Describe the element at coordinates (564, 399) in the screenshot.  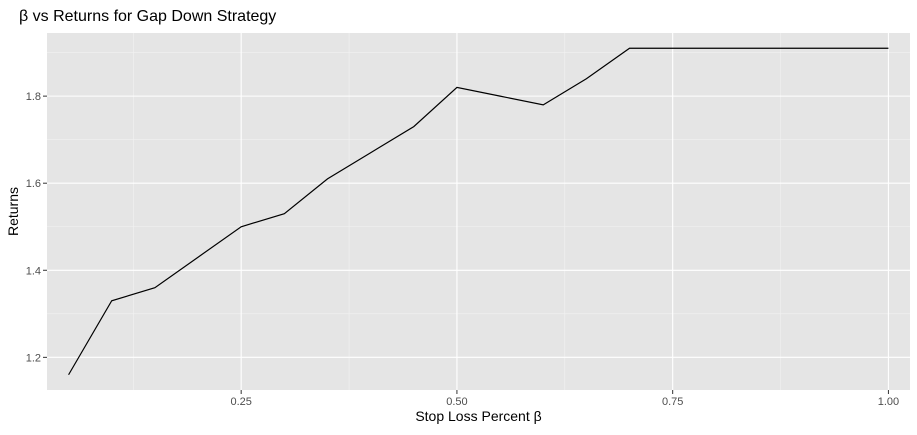
I see `x-axis: 0.25 0.50 0.75 1.00` at that location.